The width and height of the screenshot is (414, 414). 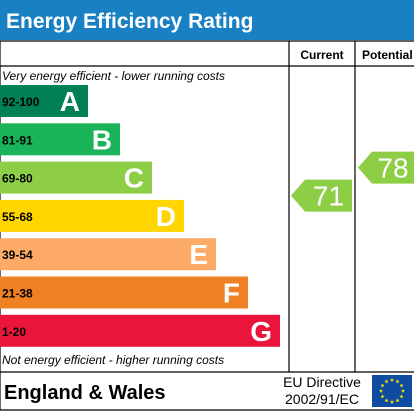 What do you see at coordinates (17, 294) in the screenshot?
I see `band-range-f: 21-38` at bounding box center [17, 294].